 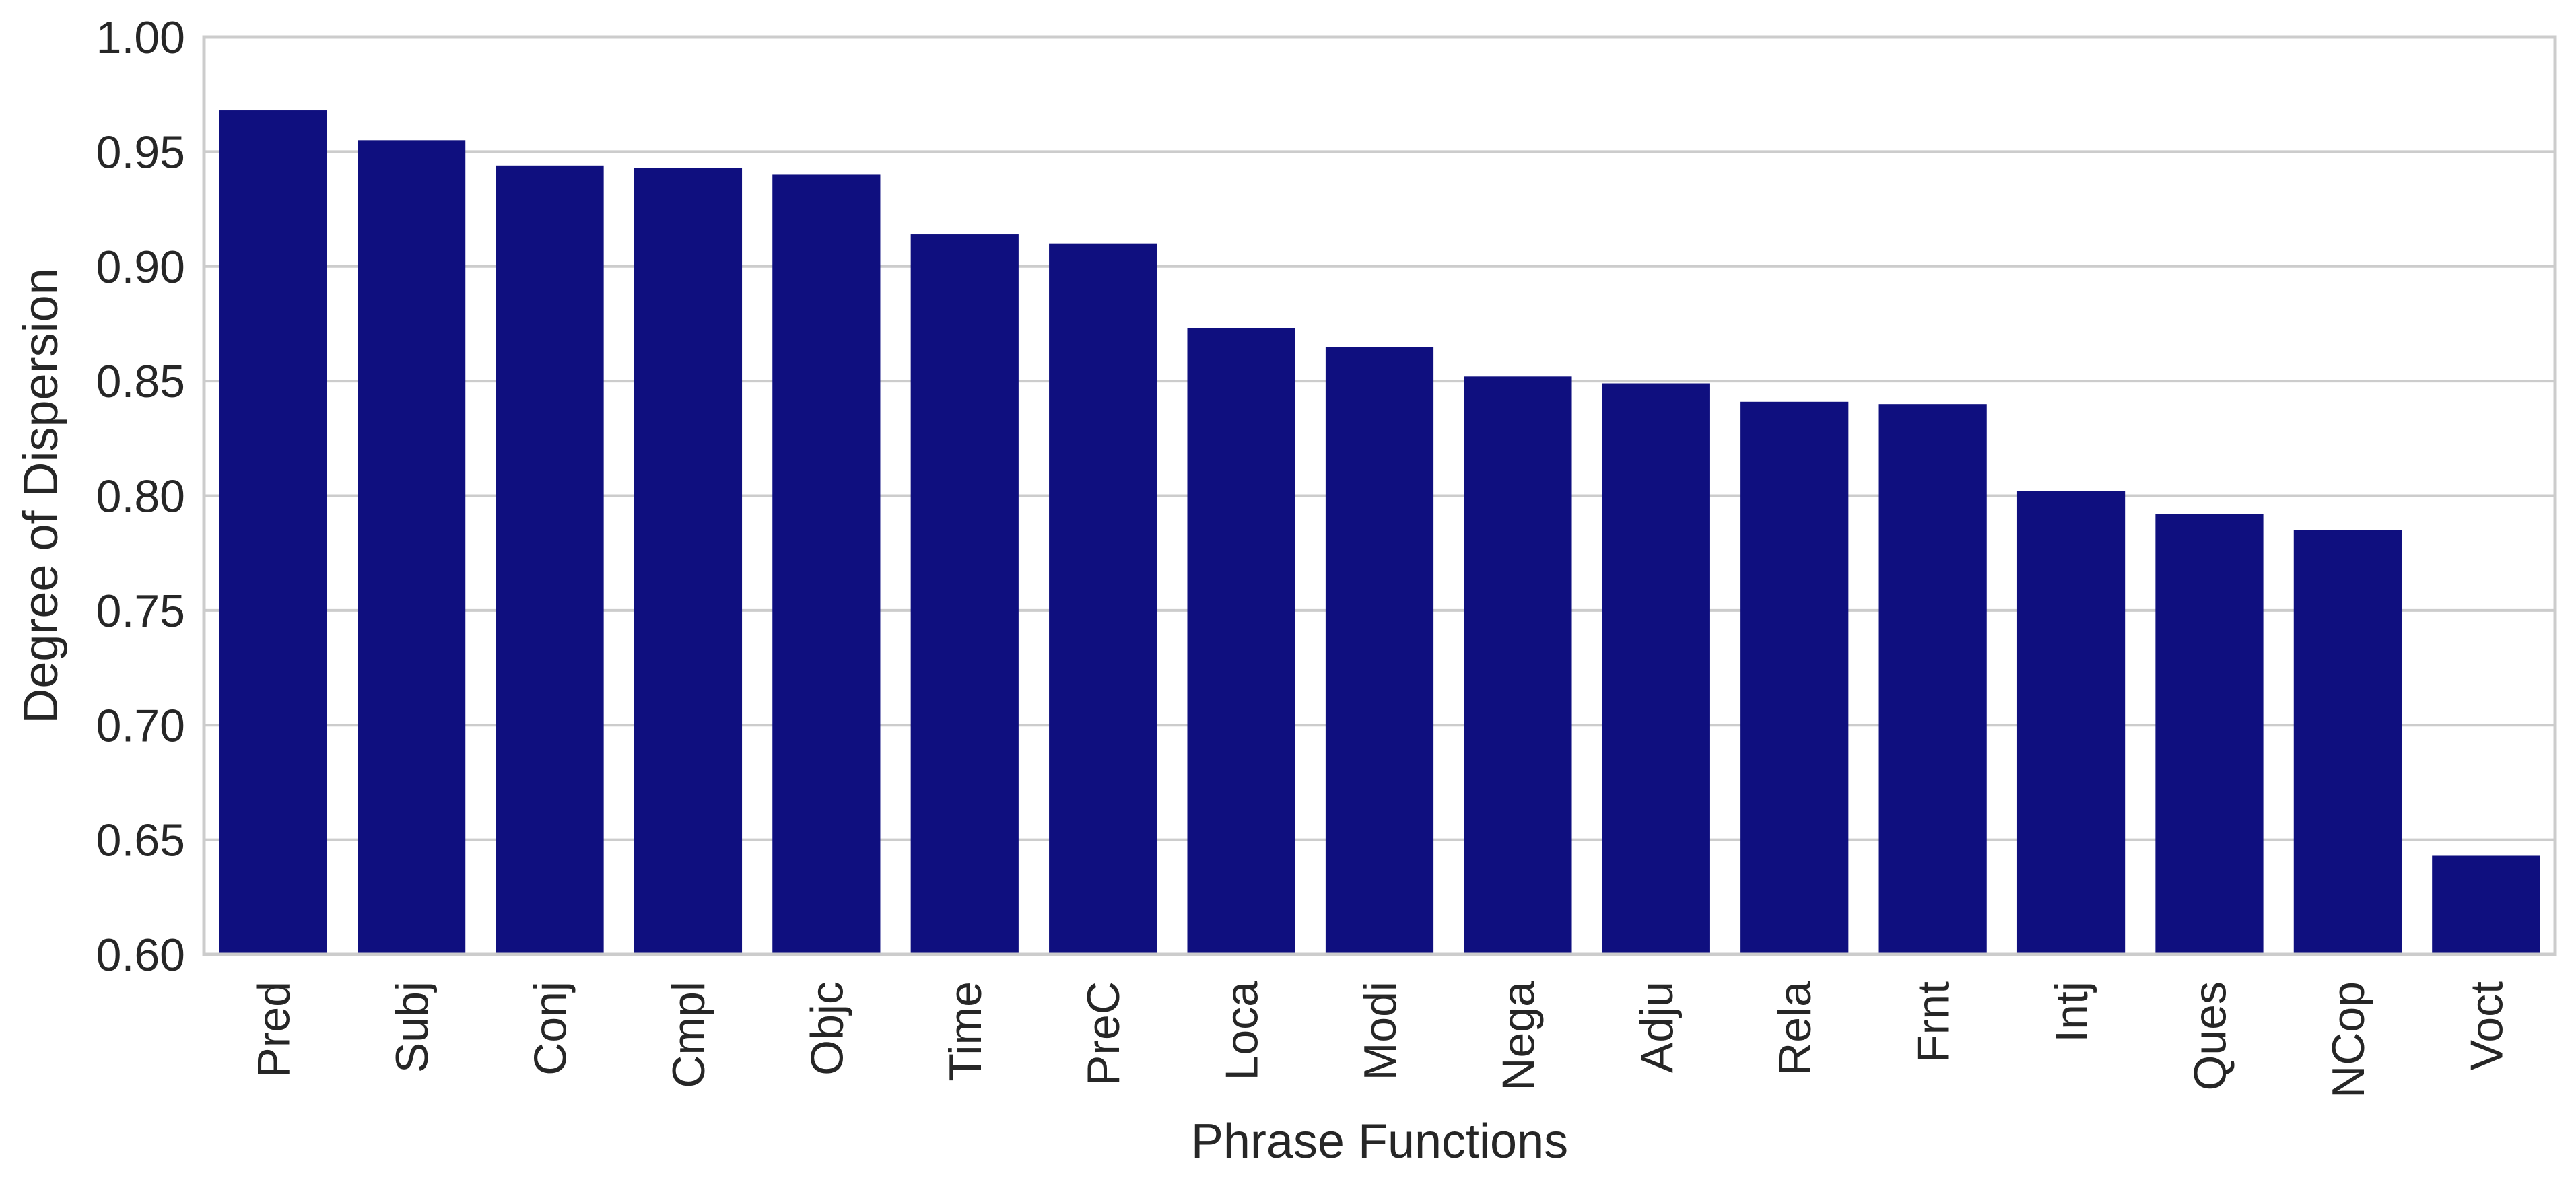 What do you see at coordinates (964, 594) in the screenshot?
I see `bar-time` at bounding box center [964, 594].